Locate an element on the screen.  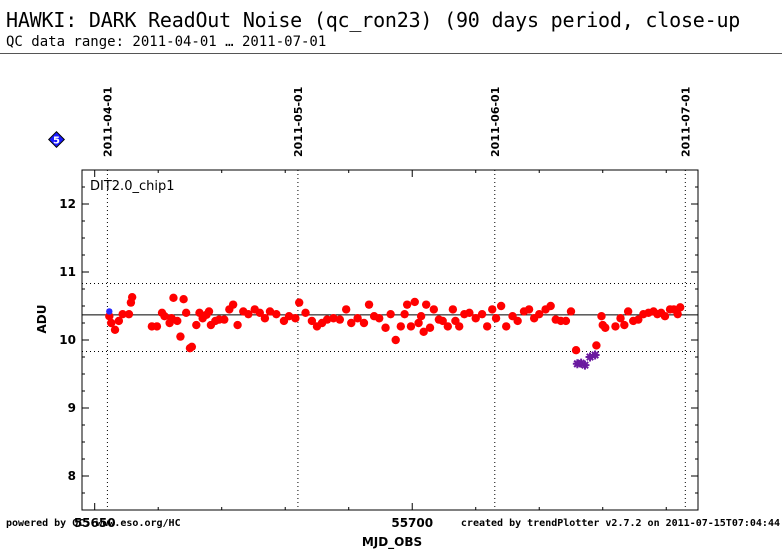
date-marker-label: 2011-04-01 is located at coordinates (107, 122).